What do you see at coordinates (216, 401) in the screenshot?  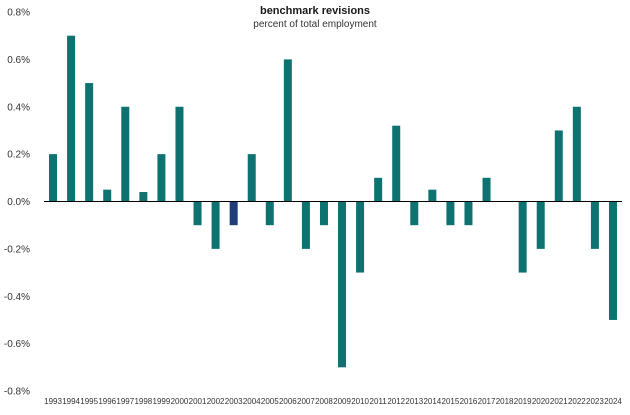 I see `x-tick-label: 2002` at bounding box center [216, 401].